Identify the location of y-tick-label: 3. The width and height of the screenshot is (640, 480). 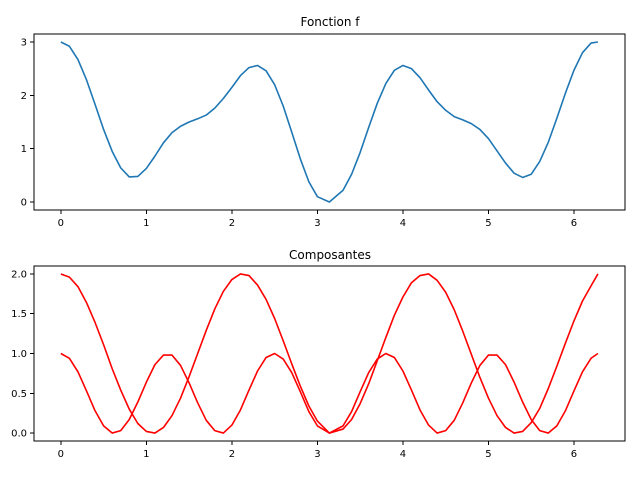
(24, 43).